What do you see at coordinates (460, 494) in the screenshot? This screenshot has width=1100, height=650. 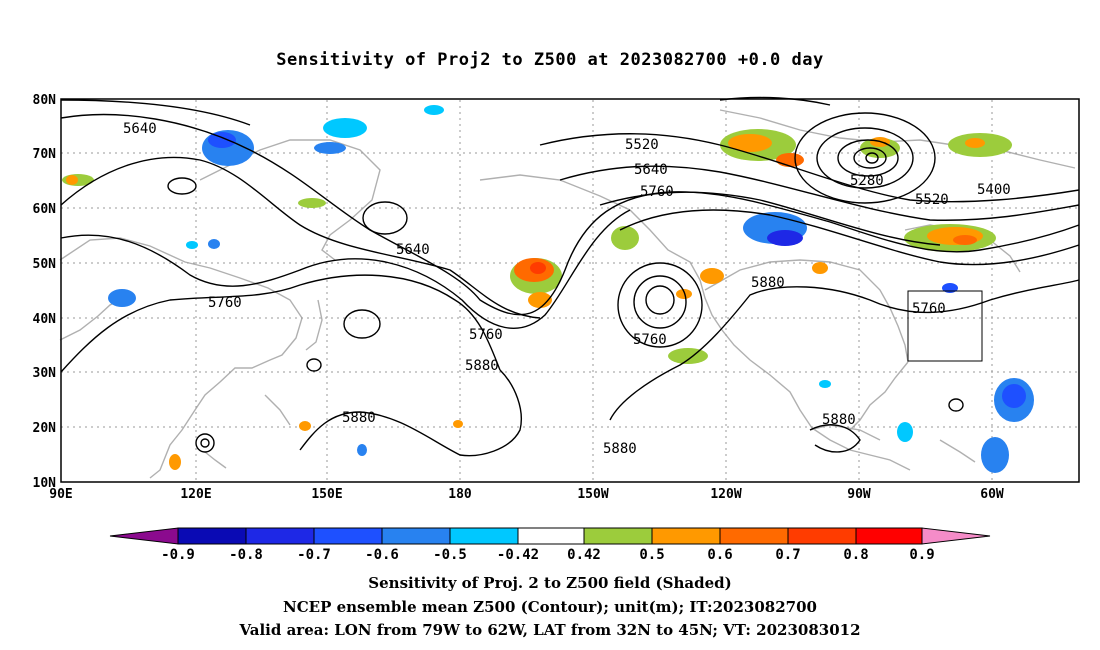 I see `lon-label: 180` at bounding box center [460, 494].